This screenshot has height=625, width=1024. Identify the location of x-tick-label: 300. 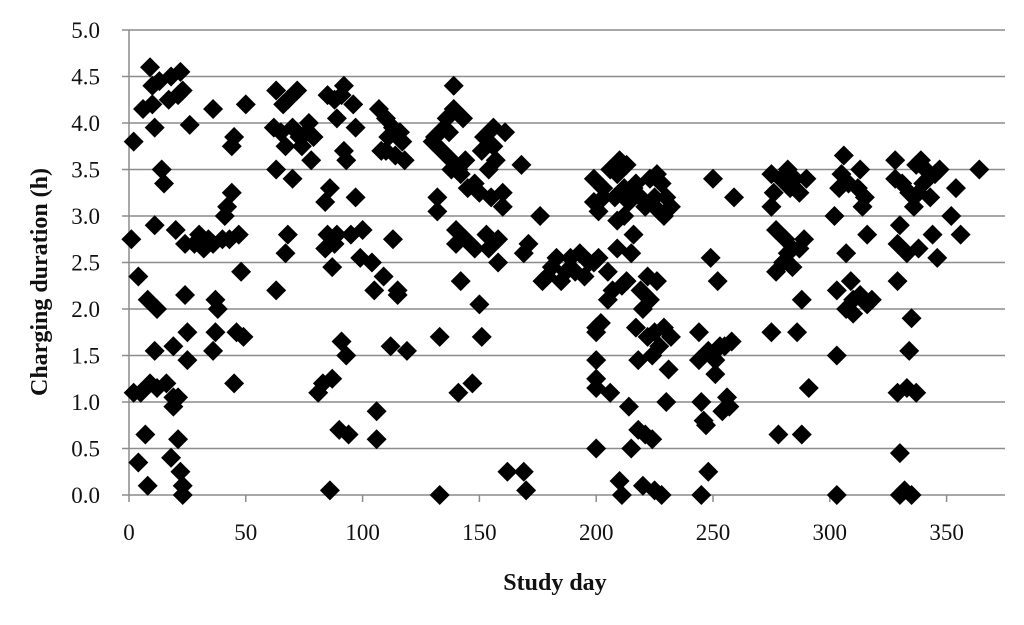
(830, 532).